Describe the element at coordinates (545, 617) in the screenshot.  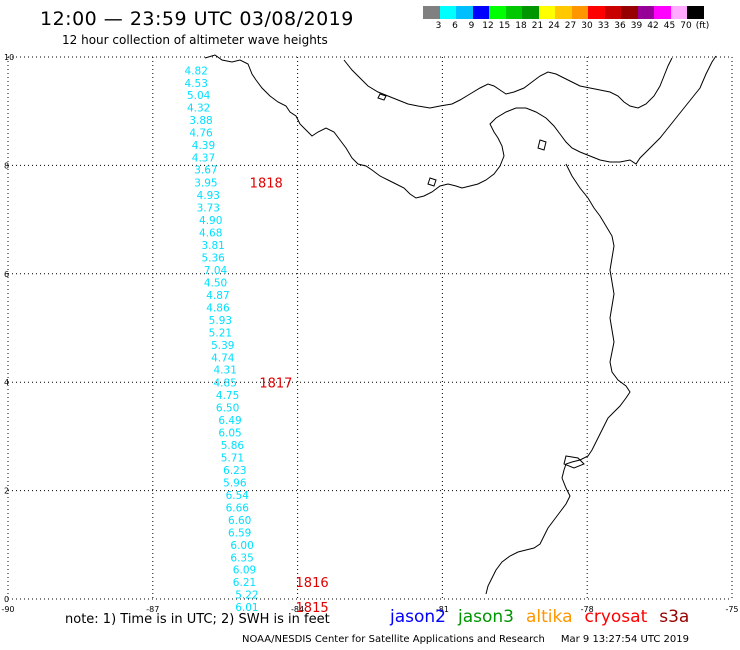
I see `satellite-legend: jason2 jason3 altika cryosat s3a` at that location.